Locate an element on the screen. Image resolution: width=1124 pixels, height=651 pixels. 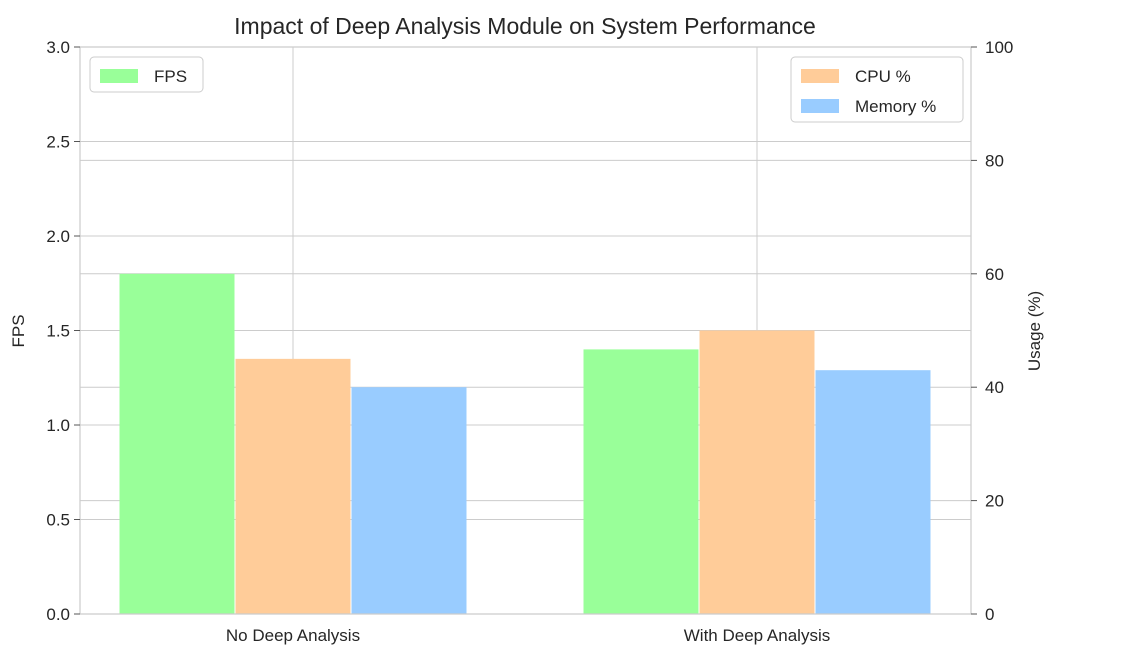
y-right-tick-label-2: 40 is located at coordinates (994, 387).